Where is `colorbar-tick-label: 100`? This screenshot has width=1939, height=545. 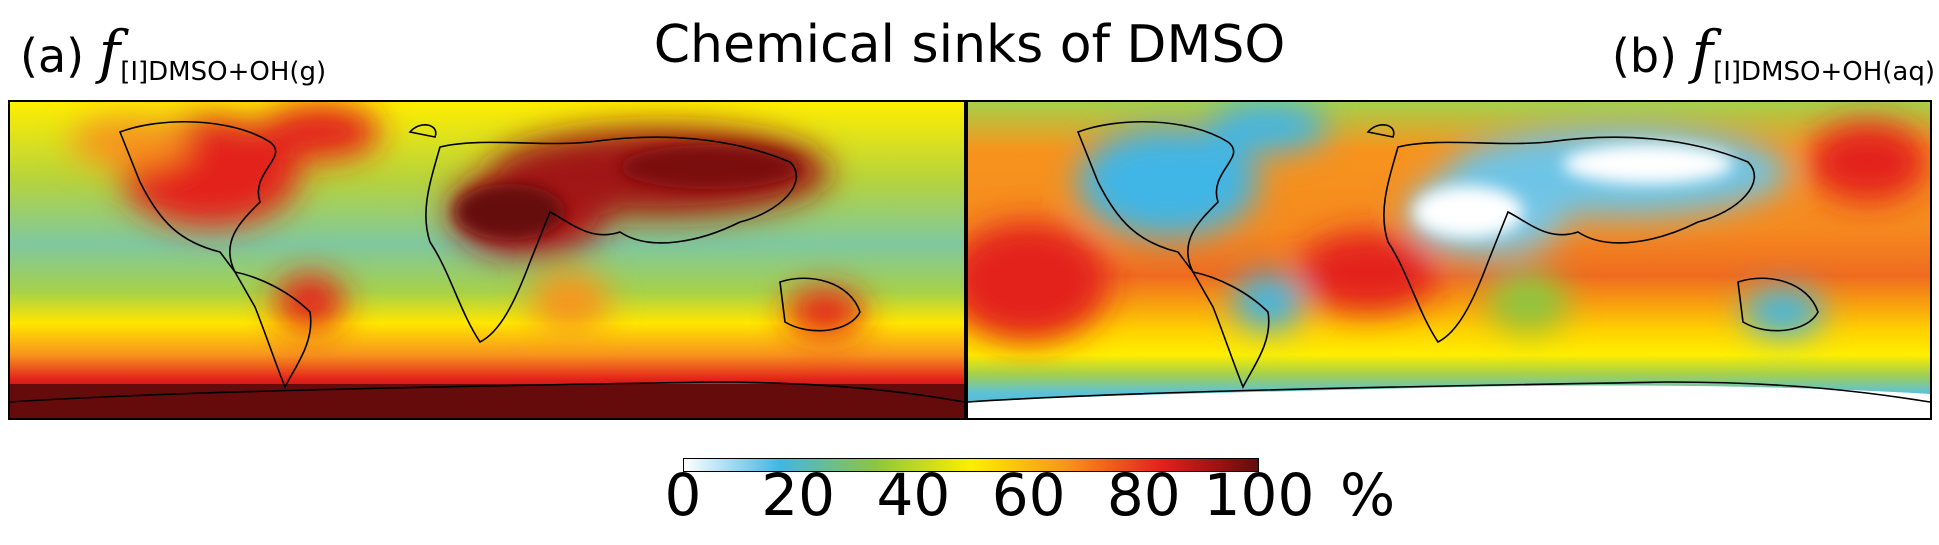 colorbar-tick-label: 100 is located at coordinates (1259, 495).